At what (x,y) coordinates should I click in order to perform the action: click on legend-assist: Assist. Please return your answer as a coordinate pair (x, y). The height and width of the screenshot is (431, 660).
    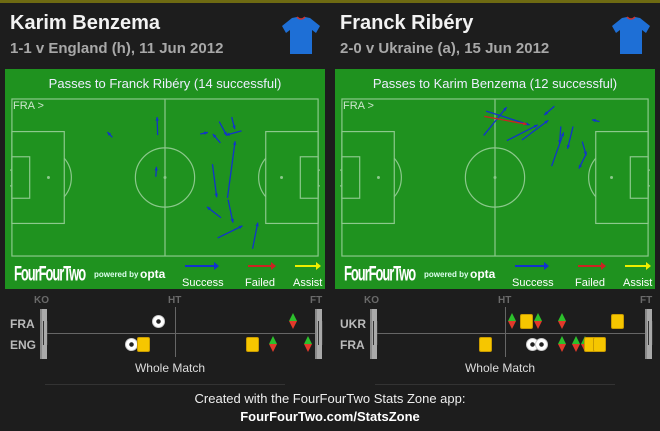
    Looking at the image, I should click on (638, 283).